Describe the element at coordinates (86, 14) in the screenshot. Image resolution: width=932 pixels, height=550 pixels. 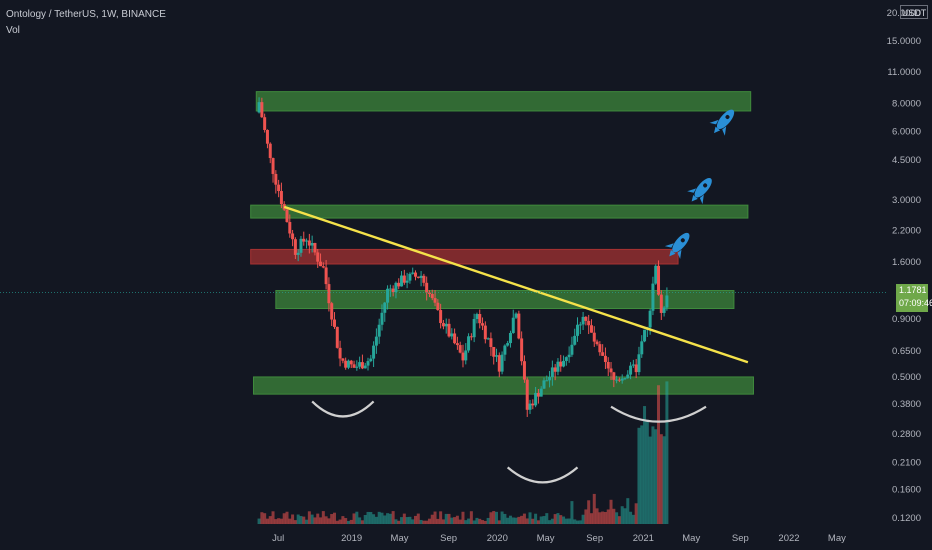
I see `symbol-line: Ontology / TetherUS, 1W, BINANCE` at that location.